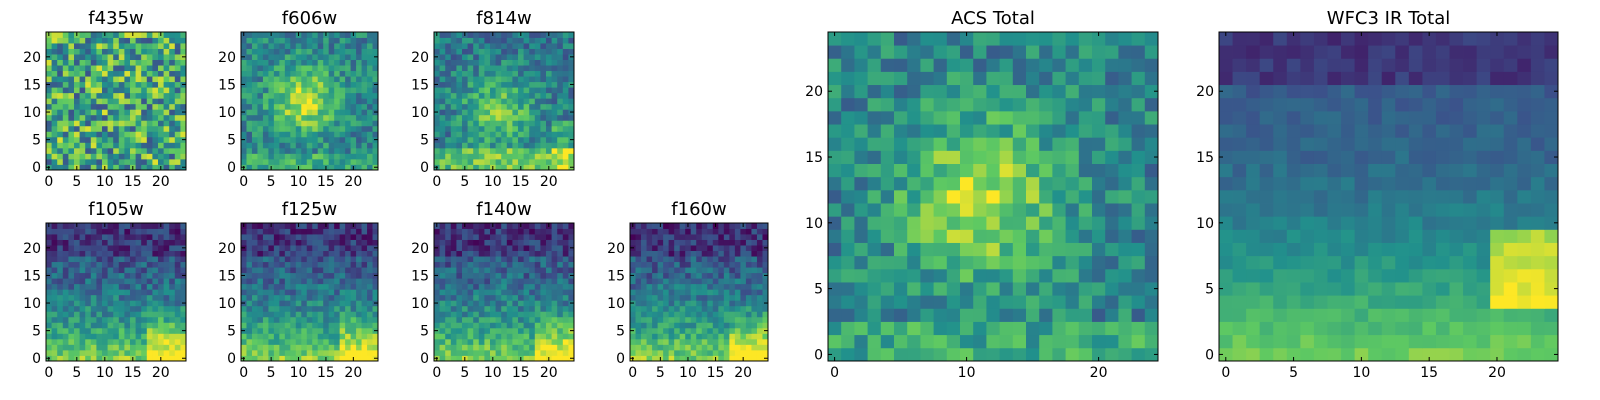  What do you see at coordinates (521, 182) in the screenshot?
I see `x-tick-label: 15` at bounding box center [521, 182].